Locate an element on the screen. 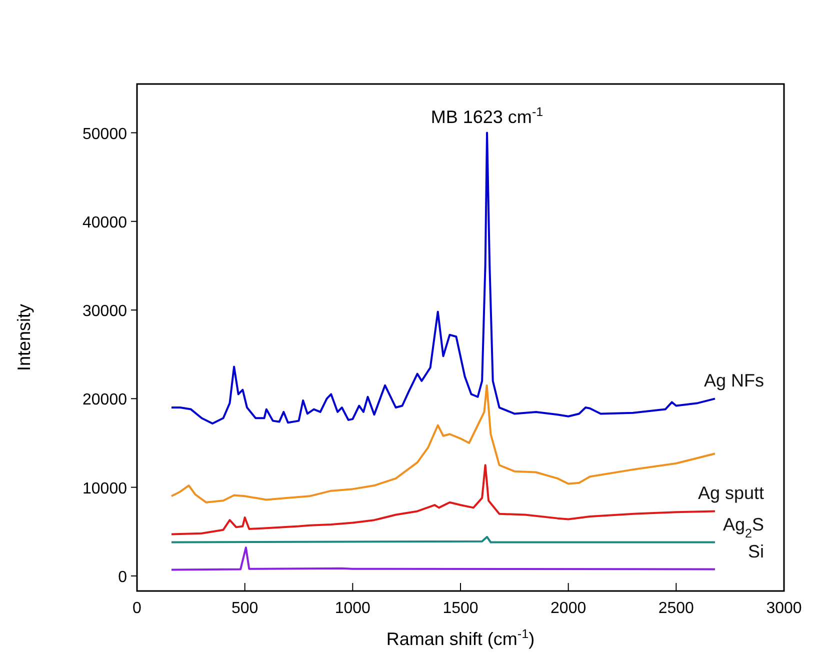  x-tick-label: 1000 is located at coordinates (352, 608).